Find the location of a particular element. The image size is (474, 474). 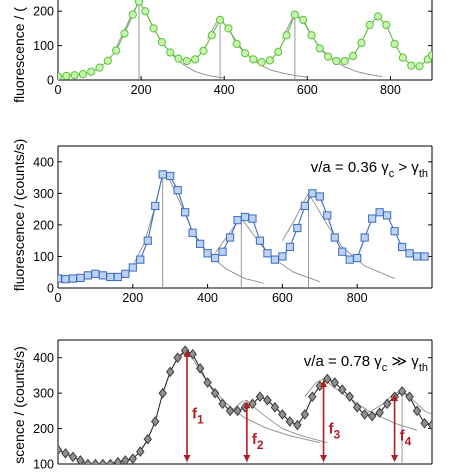

x-tick-label: 200 is located at coordinates (132, 298).